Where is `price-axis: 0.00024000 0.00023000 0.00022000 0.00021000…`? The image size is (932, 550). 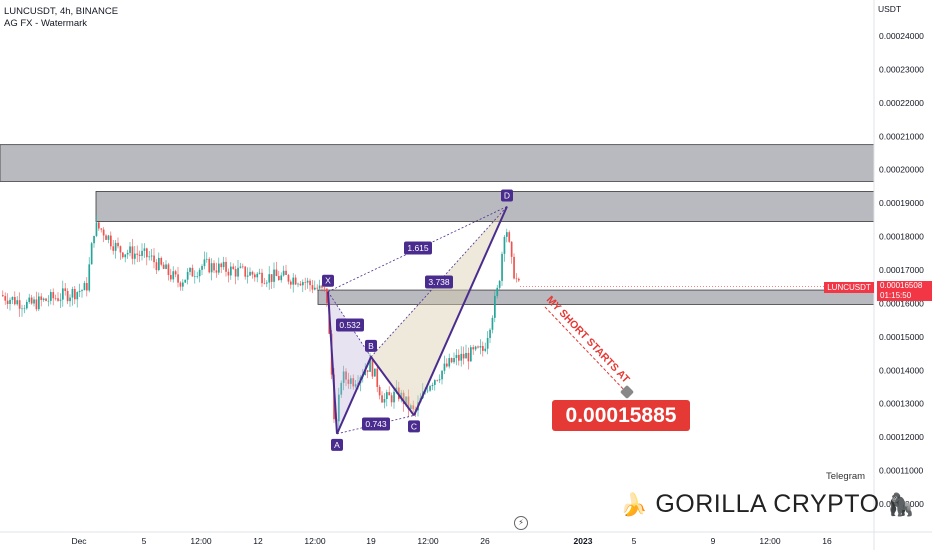 price-axis: 0.00024000 0.00023000 0.00022000 0.00021000… is located at coordinates (901, 270).